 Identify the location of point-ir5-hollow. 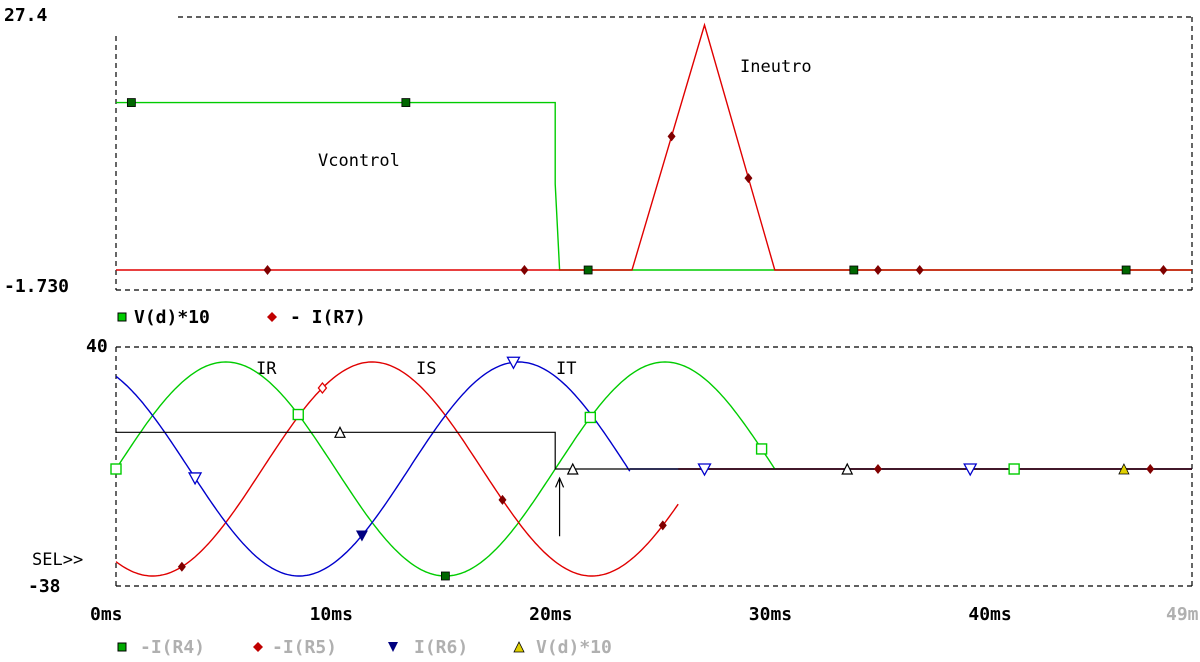
(322, 388).